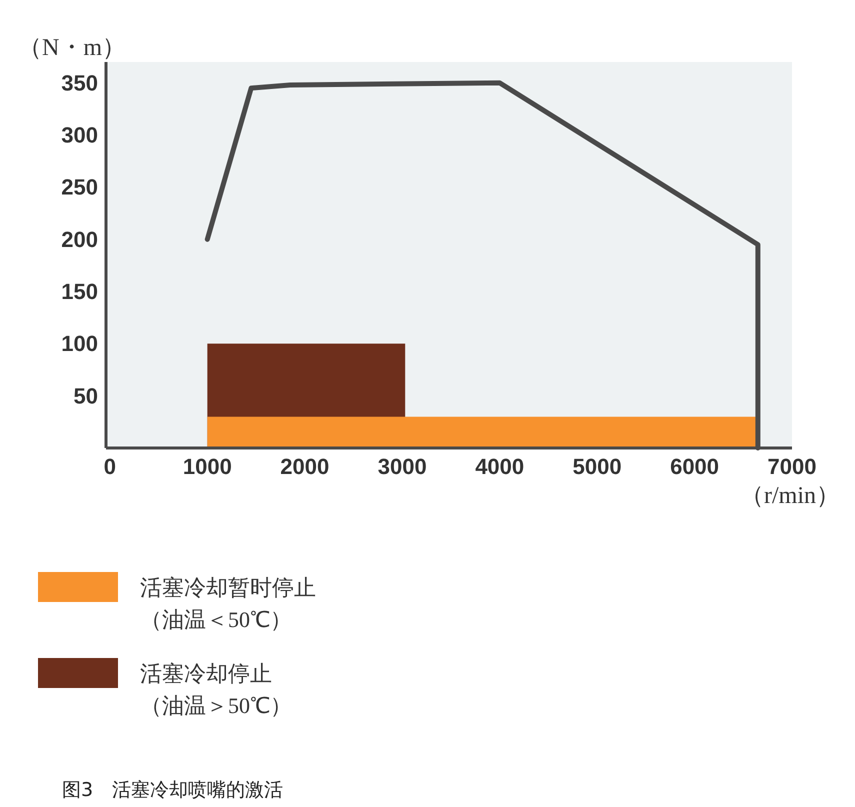 Image resolution: width=855 pixels, height=807 pixels. I want to click on y-tick-label: 150, so click(79, 291).